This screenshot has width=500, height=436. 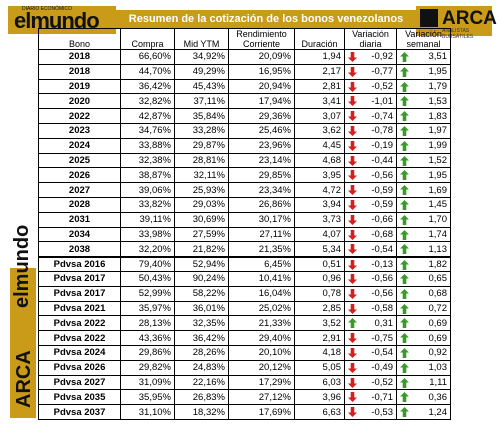 What do you see at coordinates (423, 130) in the screenshot?
I see `var-semanal-cell: 1,97` at bounding box center [423, 130].